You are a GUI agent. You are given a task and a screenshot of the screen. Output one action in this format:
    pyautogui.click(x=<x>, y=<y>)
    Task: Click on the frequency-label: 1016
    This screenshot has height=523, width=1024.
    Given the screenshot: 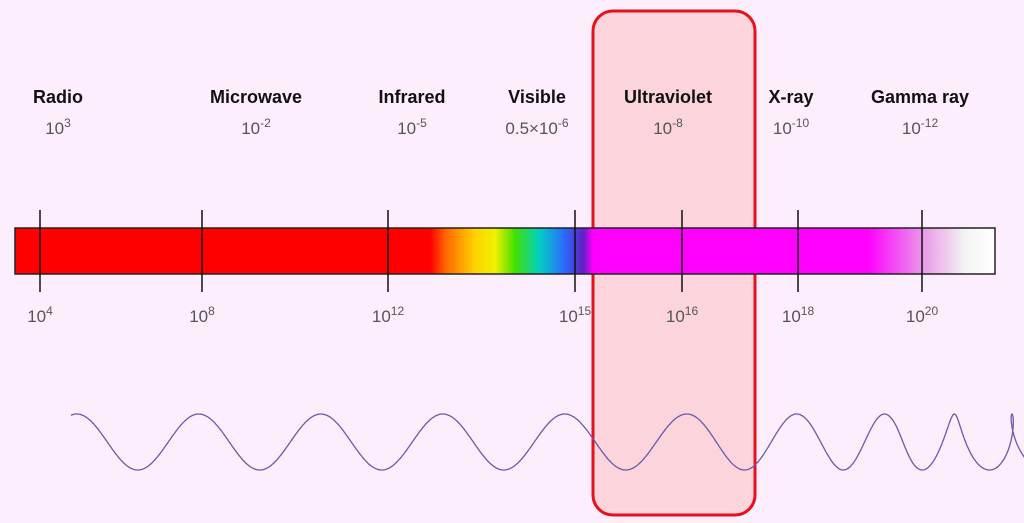 What is the action you would take?
    pyautogui.click(x=682, y=315)
    